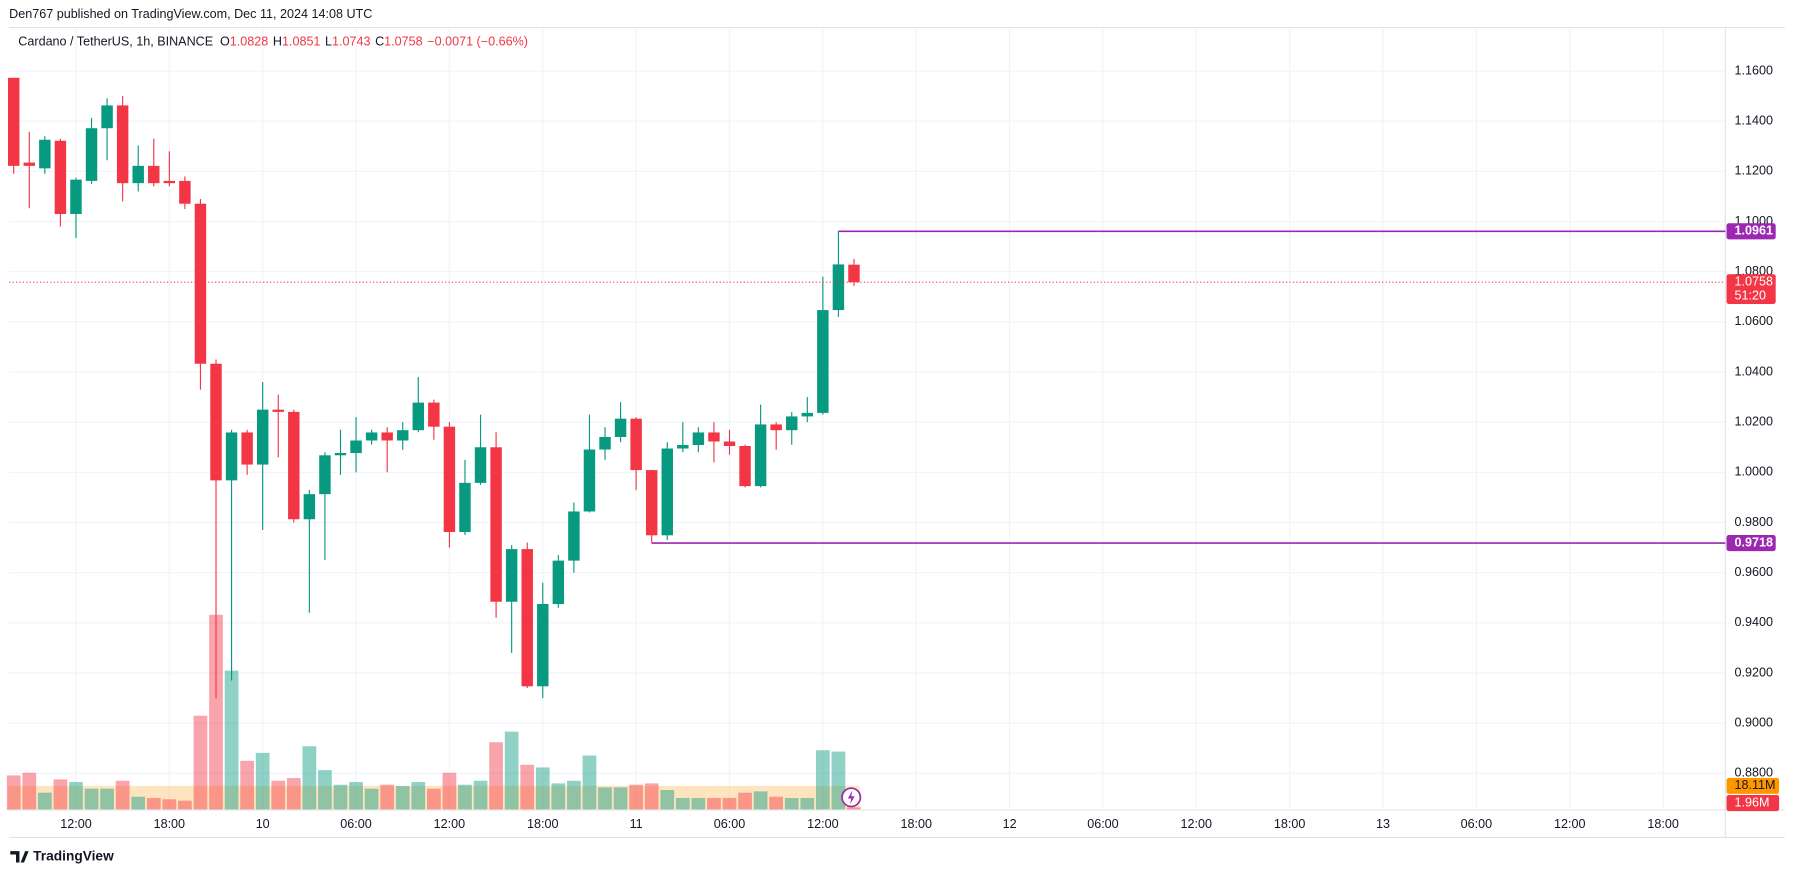 The width and height of the screenshot is (1794, 874). What do you see at coordinates (636, 824) in the screenshot?
I see `x-tick-label: 11` at bounding box center [636, 824].